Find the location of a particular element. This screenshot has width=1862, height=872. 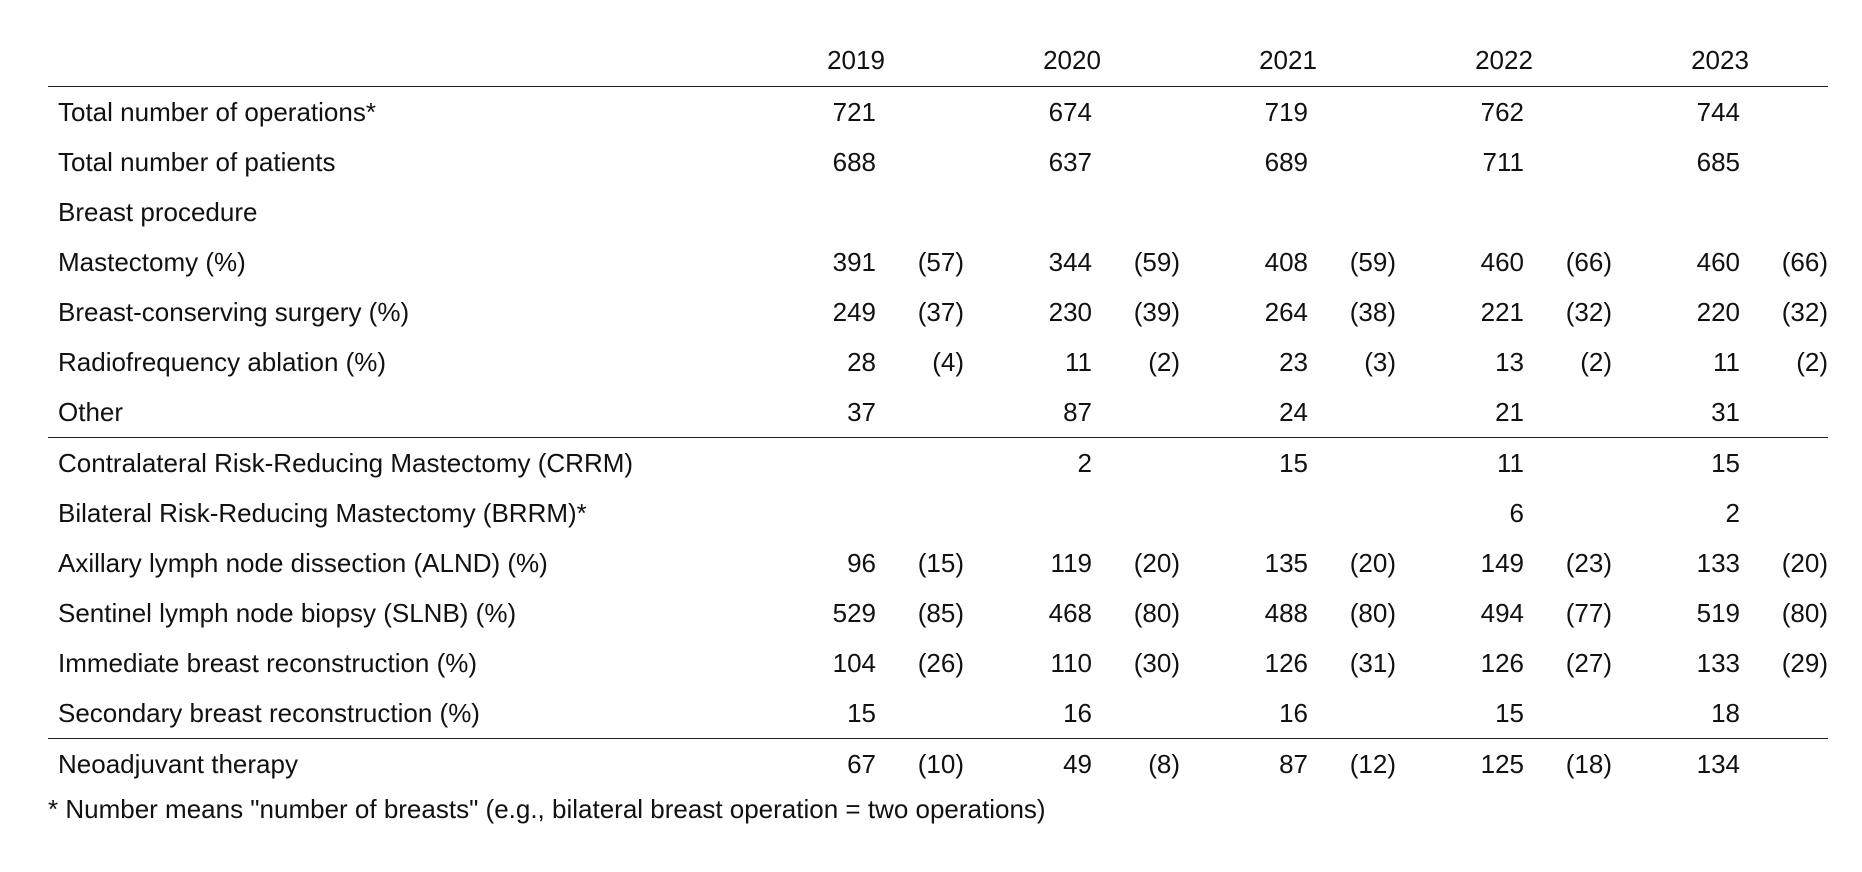

count-cell: 230 is located at coordinates (1070, 311).